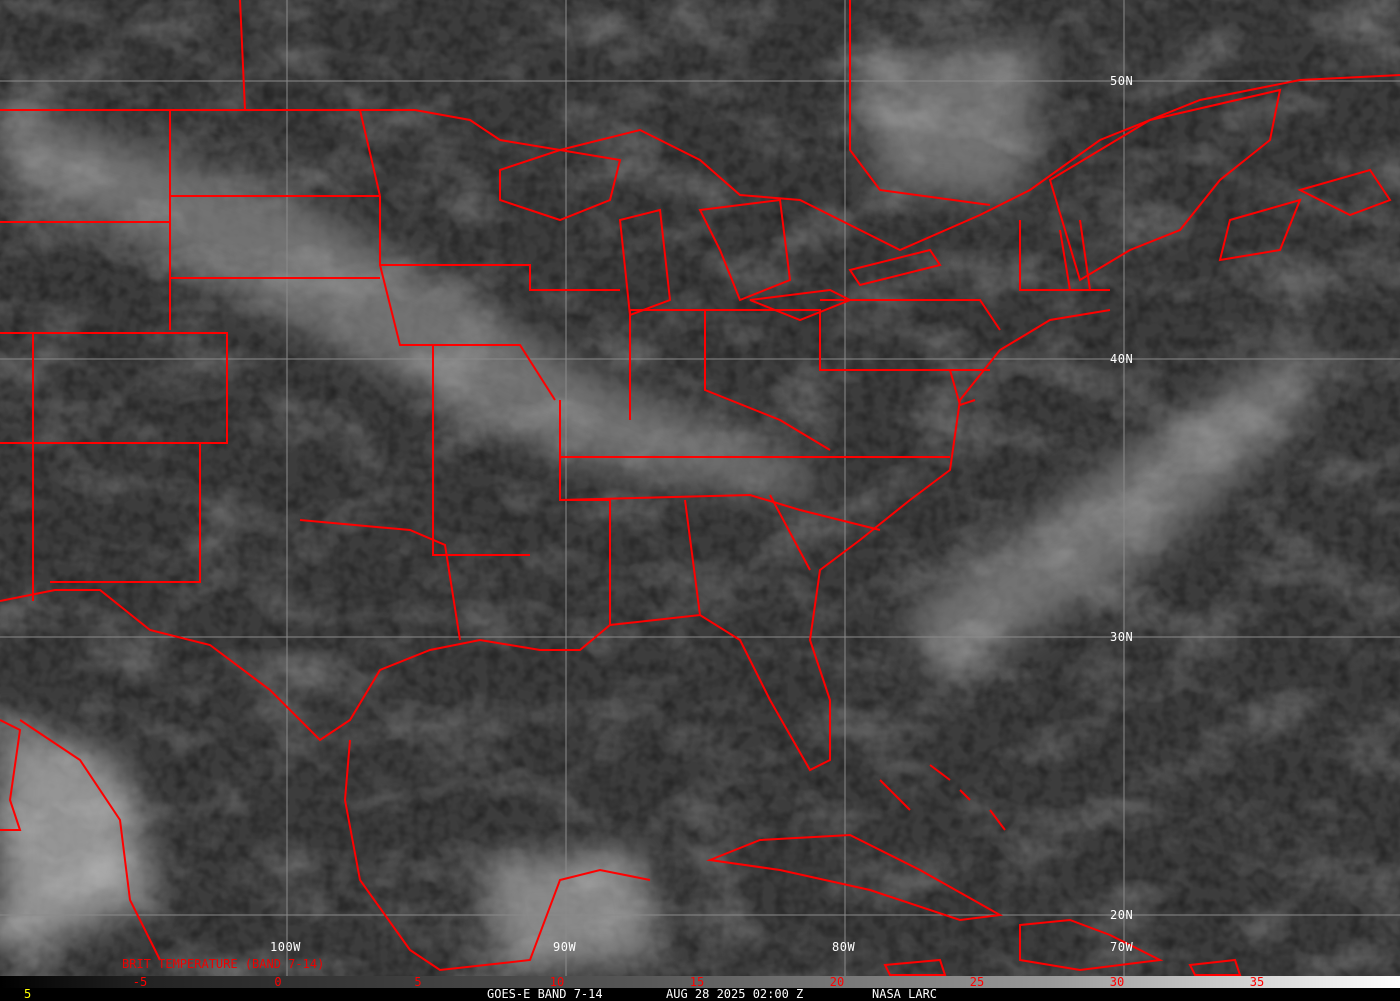  What do you see at coordinates (844, 947) in the screenshot?
I see `longitude-label: 80W` at bounding box center [844, 947].